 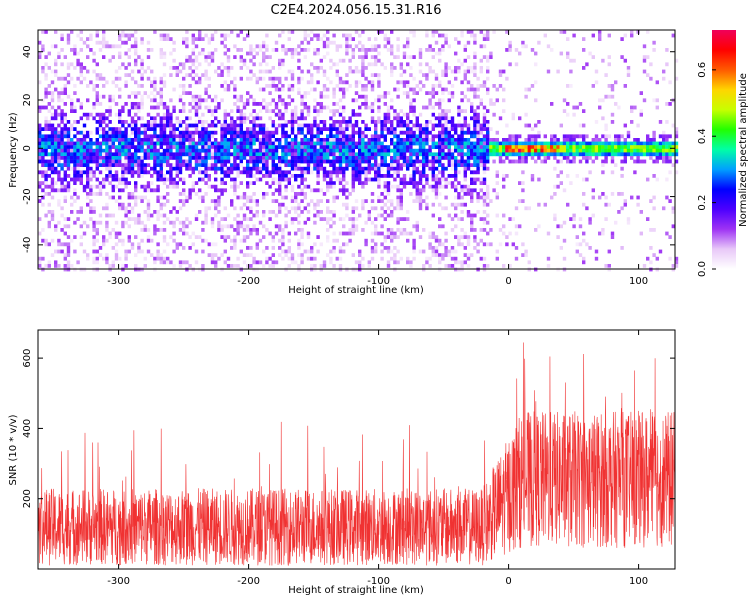 What do you see at coordinates (27, 245) in the screenshot?
I see `y-tick-label: -40` at bounding box center [27, 245].